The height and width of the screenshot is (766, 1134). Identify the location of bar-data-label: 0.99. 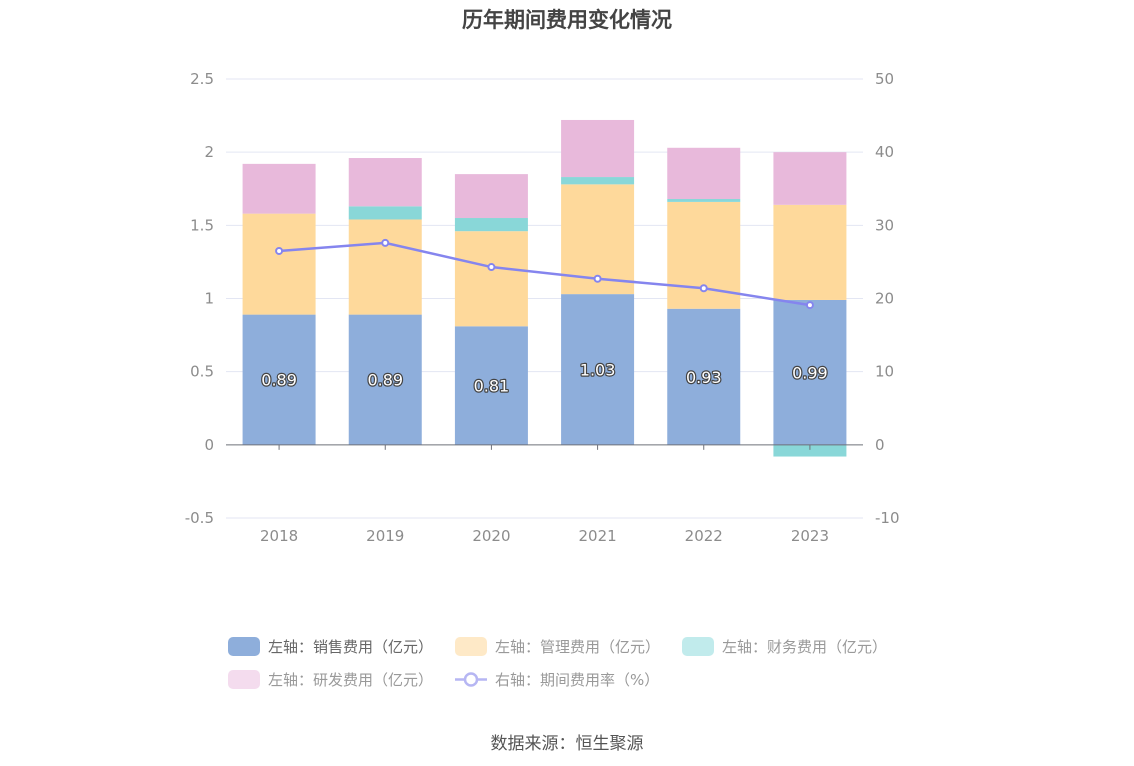
(810, 372).